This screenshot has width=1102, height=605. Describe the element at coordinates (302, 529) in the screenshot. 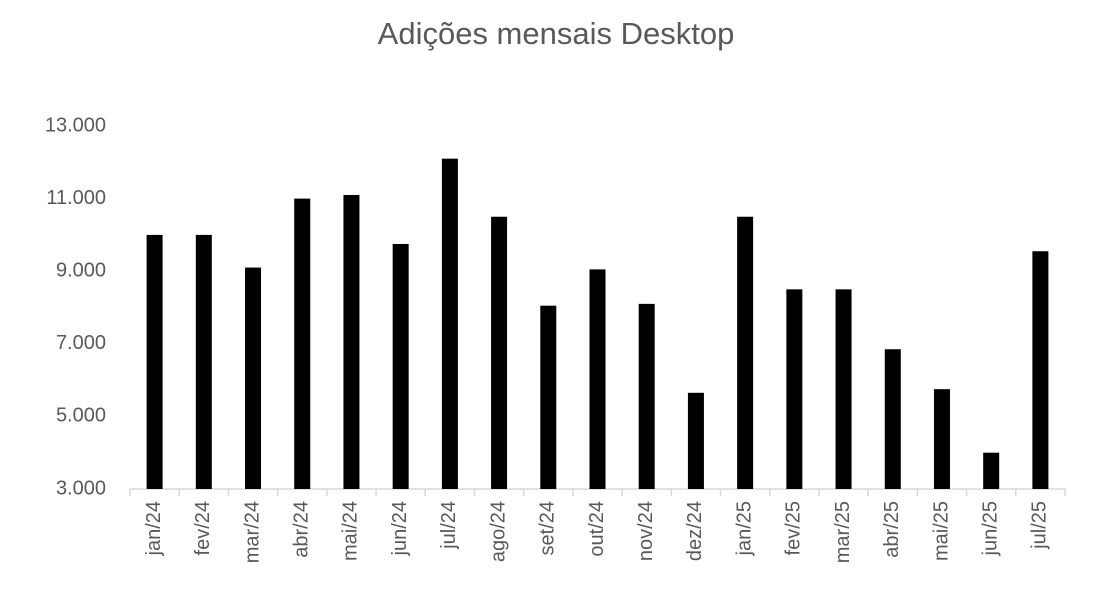

I see `x-tick-label: abr/24` at that location.